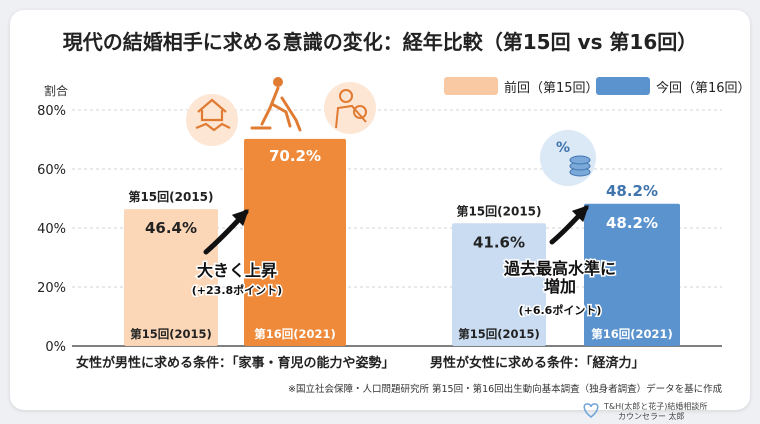  What do you see at coordinates (559, 268) in the screenshot?
I see `annotation-male-text: 過去最高水準に` at bounding box center [559, 268].